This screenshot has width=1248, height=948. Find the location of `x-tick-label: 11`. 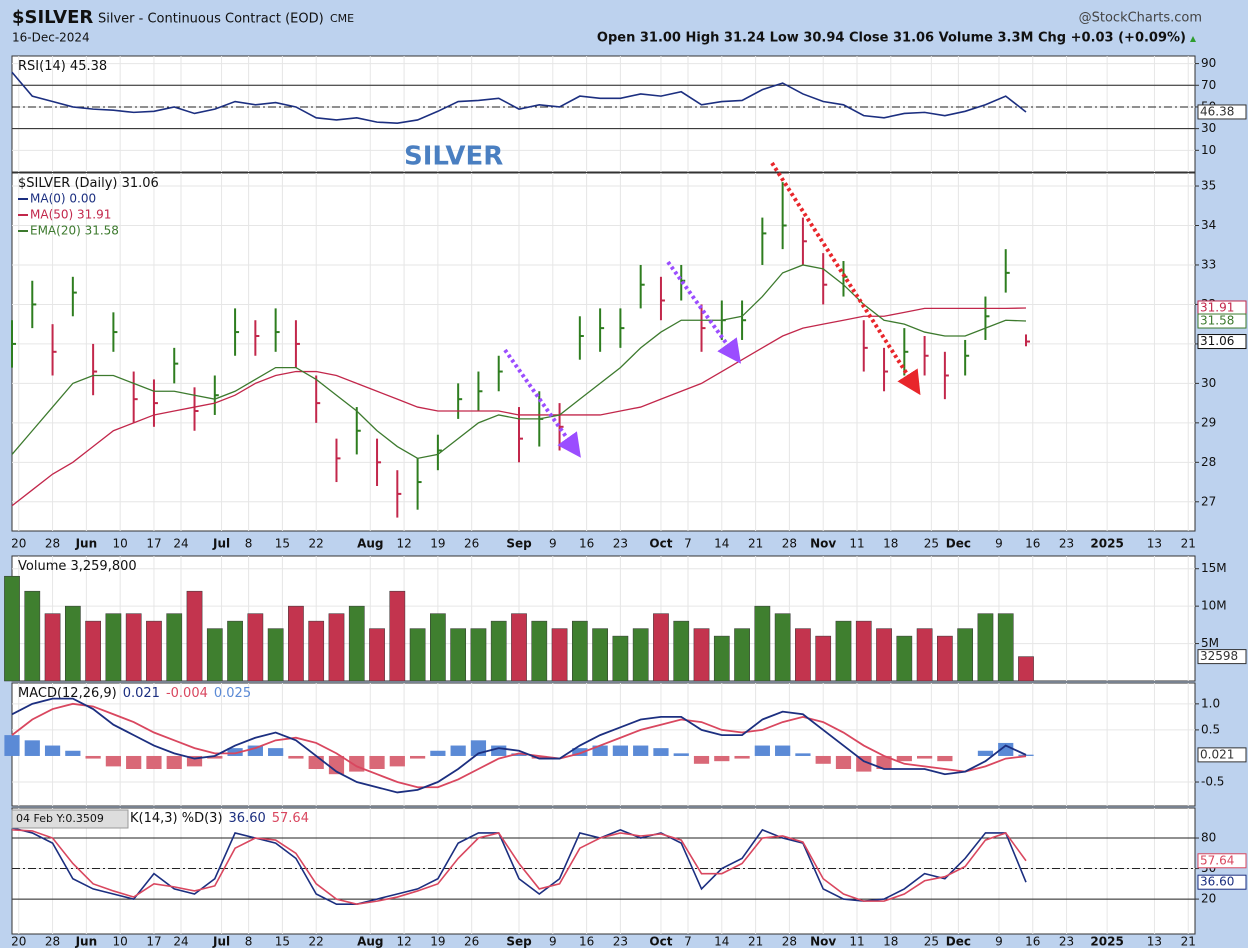

x-tick-label: 11 is located at coordinates (856, 941).